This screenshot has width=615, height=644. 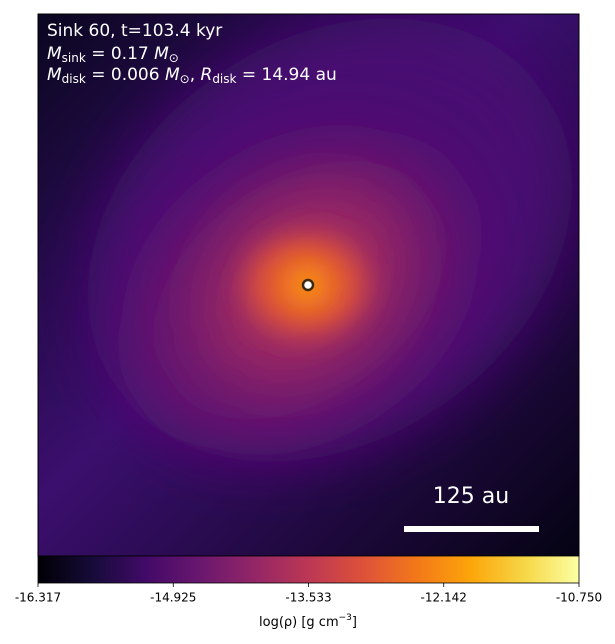 What do you see at coordinates (444, 598) in the screenshot?
I see `colorbar-tick-label: -12.142` at bounding box center [444, 598].